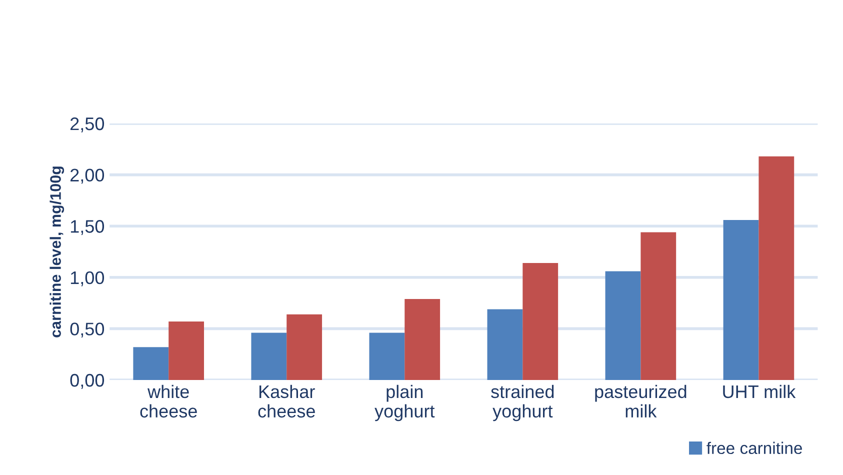 Image resolution: width=843 pixels, height=475 pixels. I want to click on x-tick-label: pasteurized milk, so click(640, 401).